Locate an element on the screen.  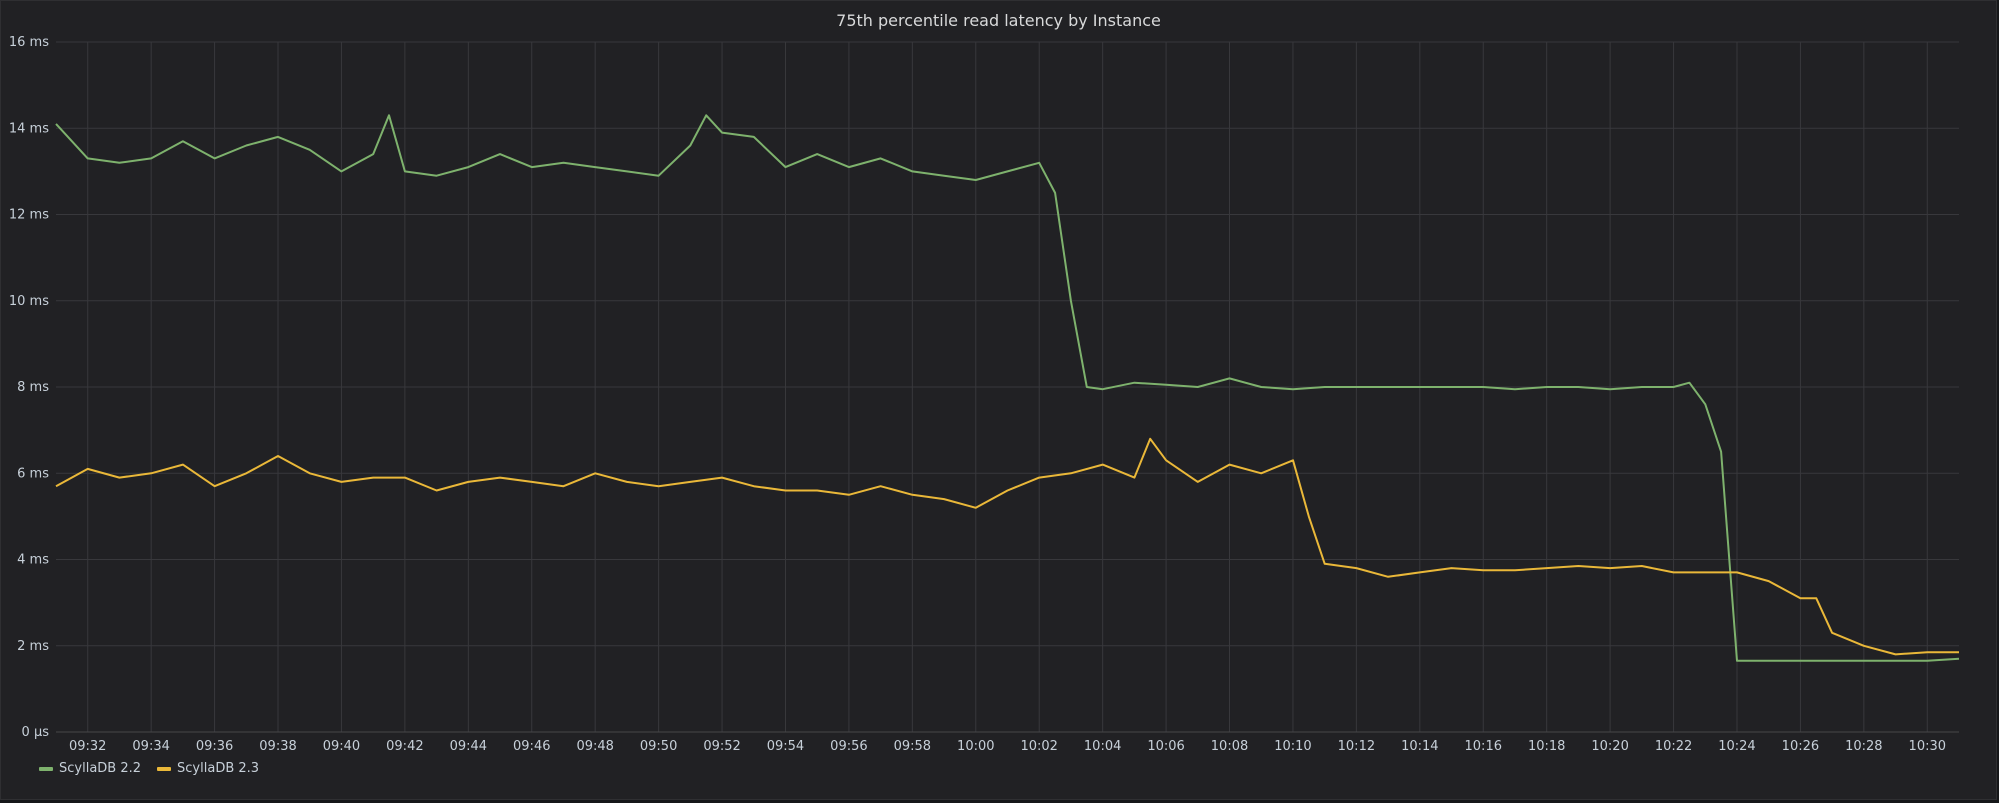
legend-label: ScyllaDB 2.3 is located at coordinates (218, 768).